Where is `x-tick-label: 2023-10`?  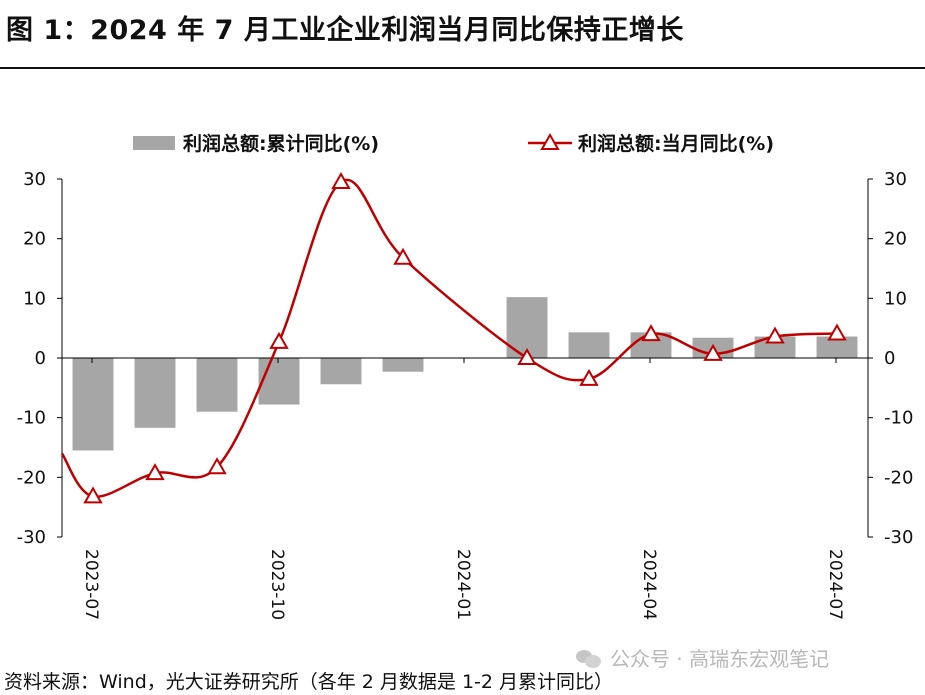
x-tick-label: 2023-10 is located at coordinates (277, 584).